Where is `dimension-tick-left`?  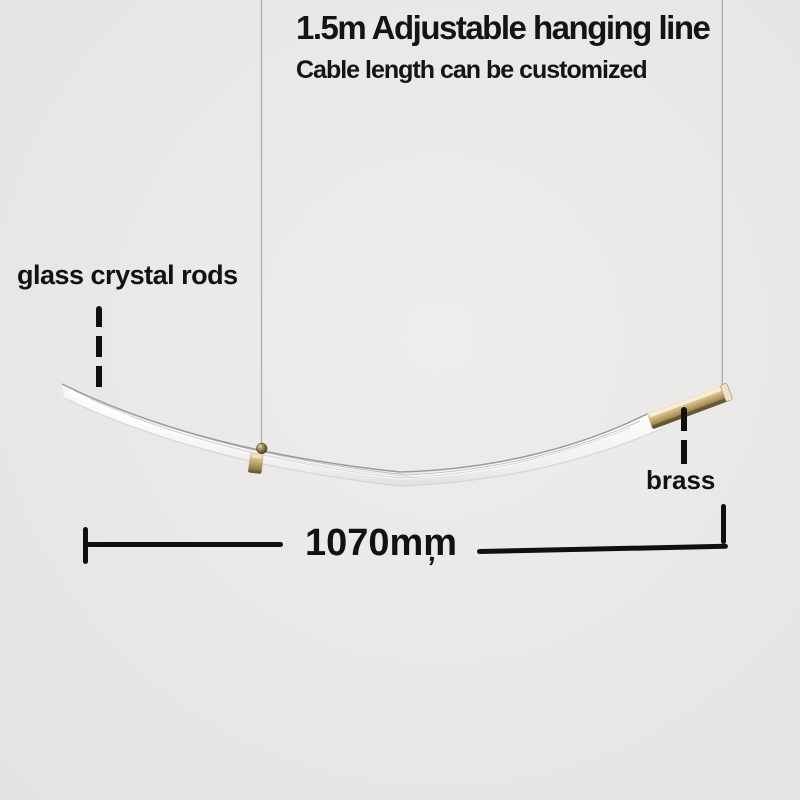 dimension-tick-left is located at coordinates (85, 545).